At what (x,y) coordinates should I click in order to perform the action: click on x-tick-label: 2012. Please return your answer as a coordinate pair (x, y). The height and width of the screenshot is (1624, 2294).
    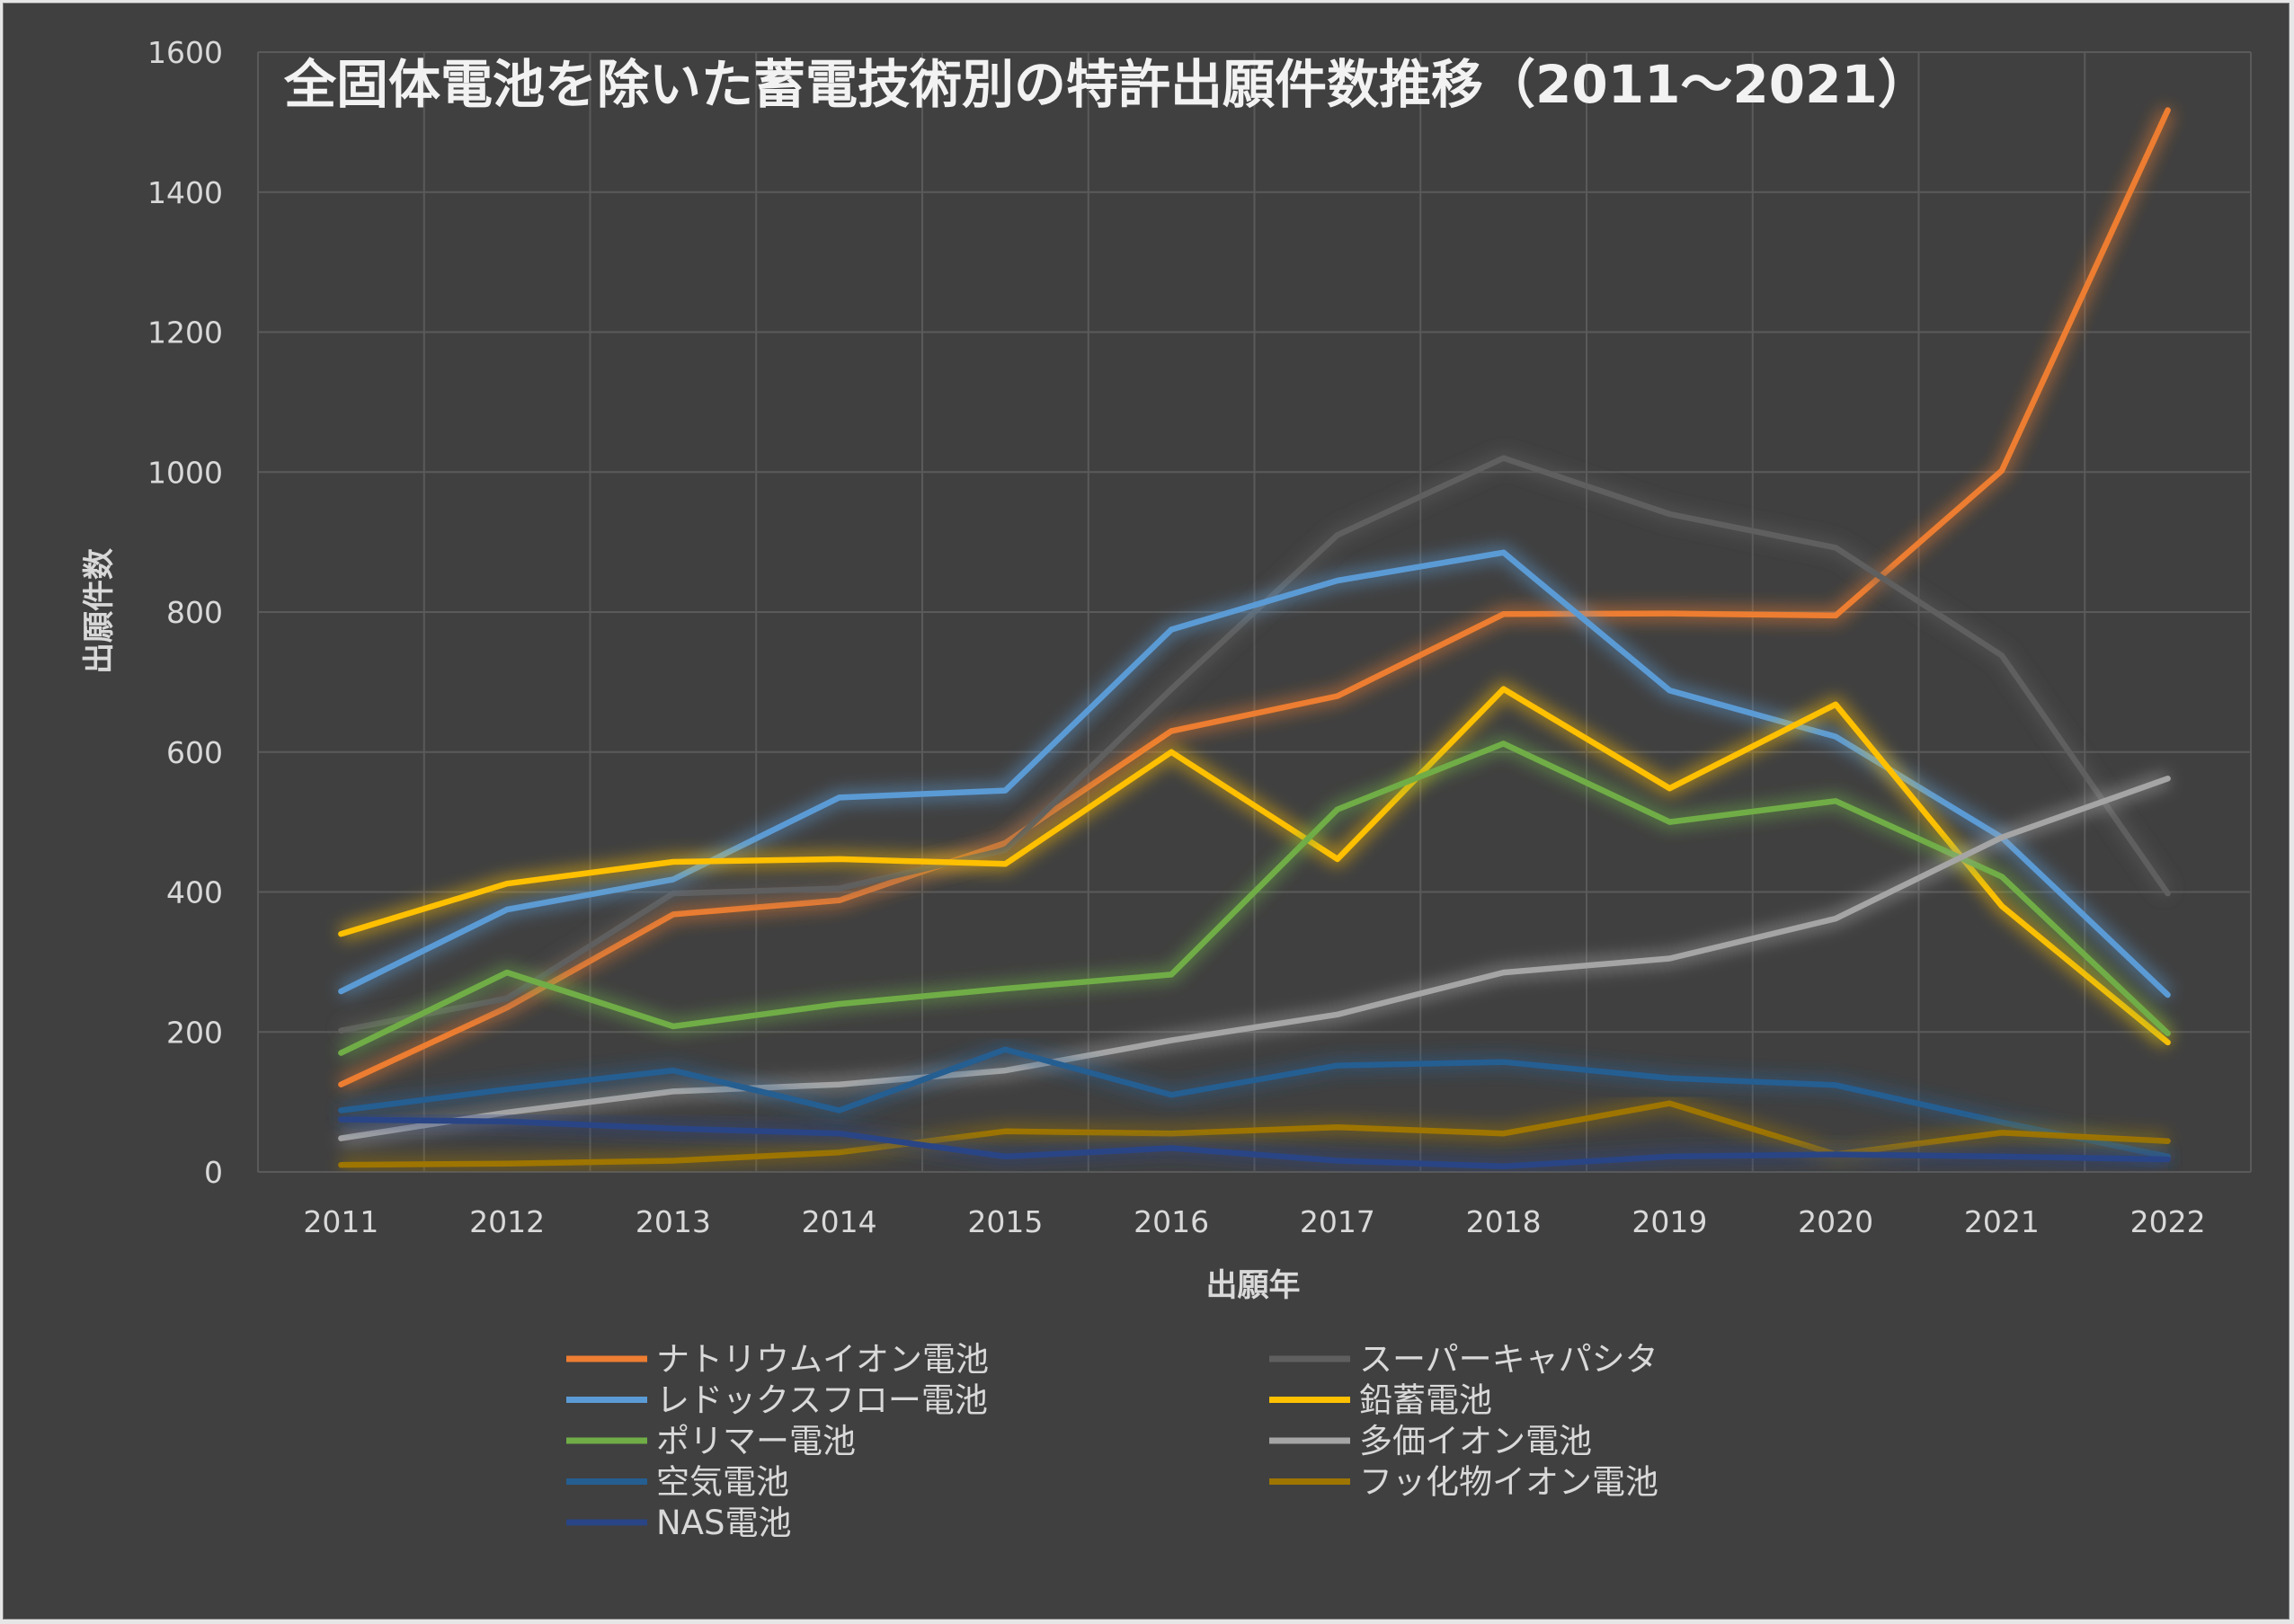
    Looking at the image, I should click on (507, 1221).